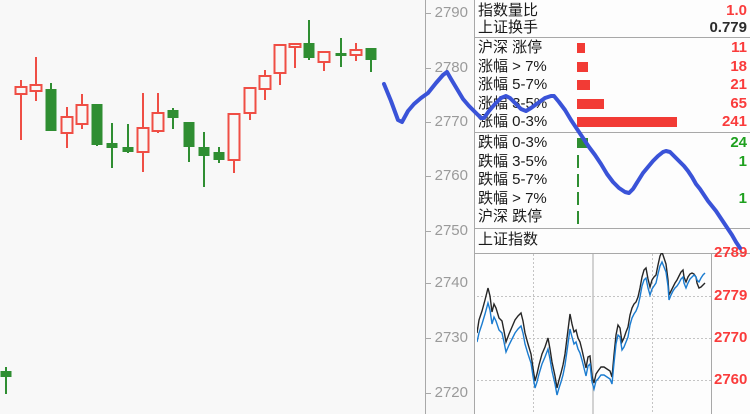 This screenshot has height=414, width=750. Describe the element at coordinates (513, 161) in the screenshot. I see `distribution-label: 跌幅 3-5%` at that location.